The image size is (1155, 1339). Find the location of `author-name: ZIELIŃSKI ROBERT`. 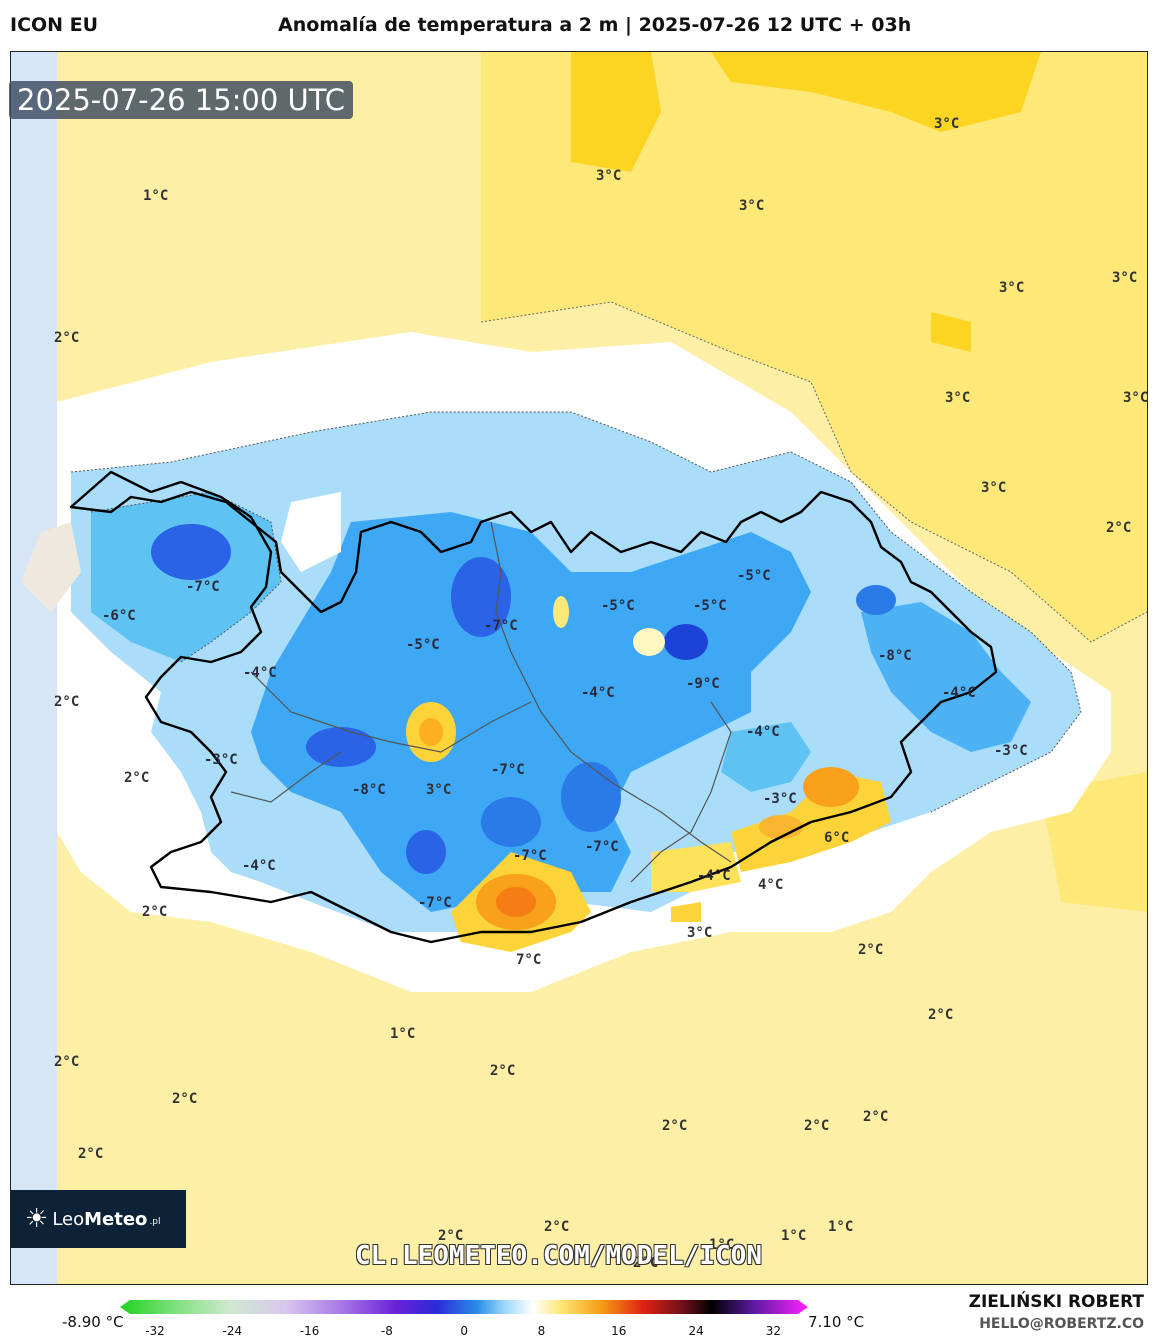

author-name: ZIELIŃSKI ROBERT is located at coordinates (1056, 1302).